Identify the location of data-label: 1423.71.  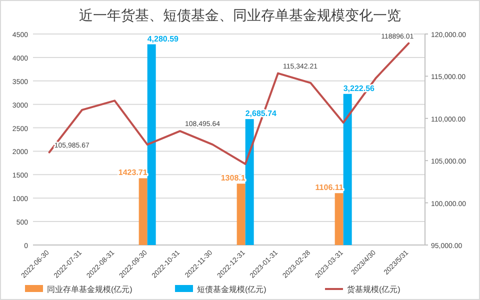
(133, 173).